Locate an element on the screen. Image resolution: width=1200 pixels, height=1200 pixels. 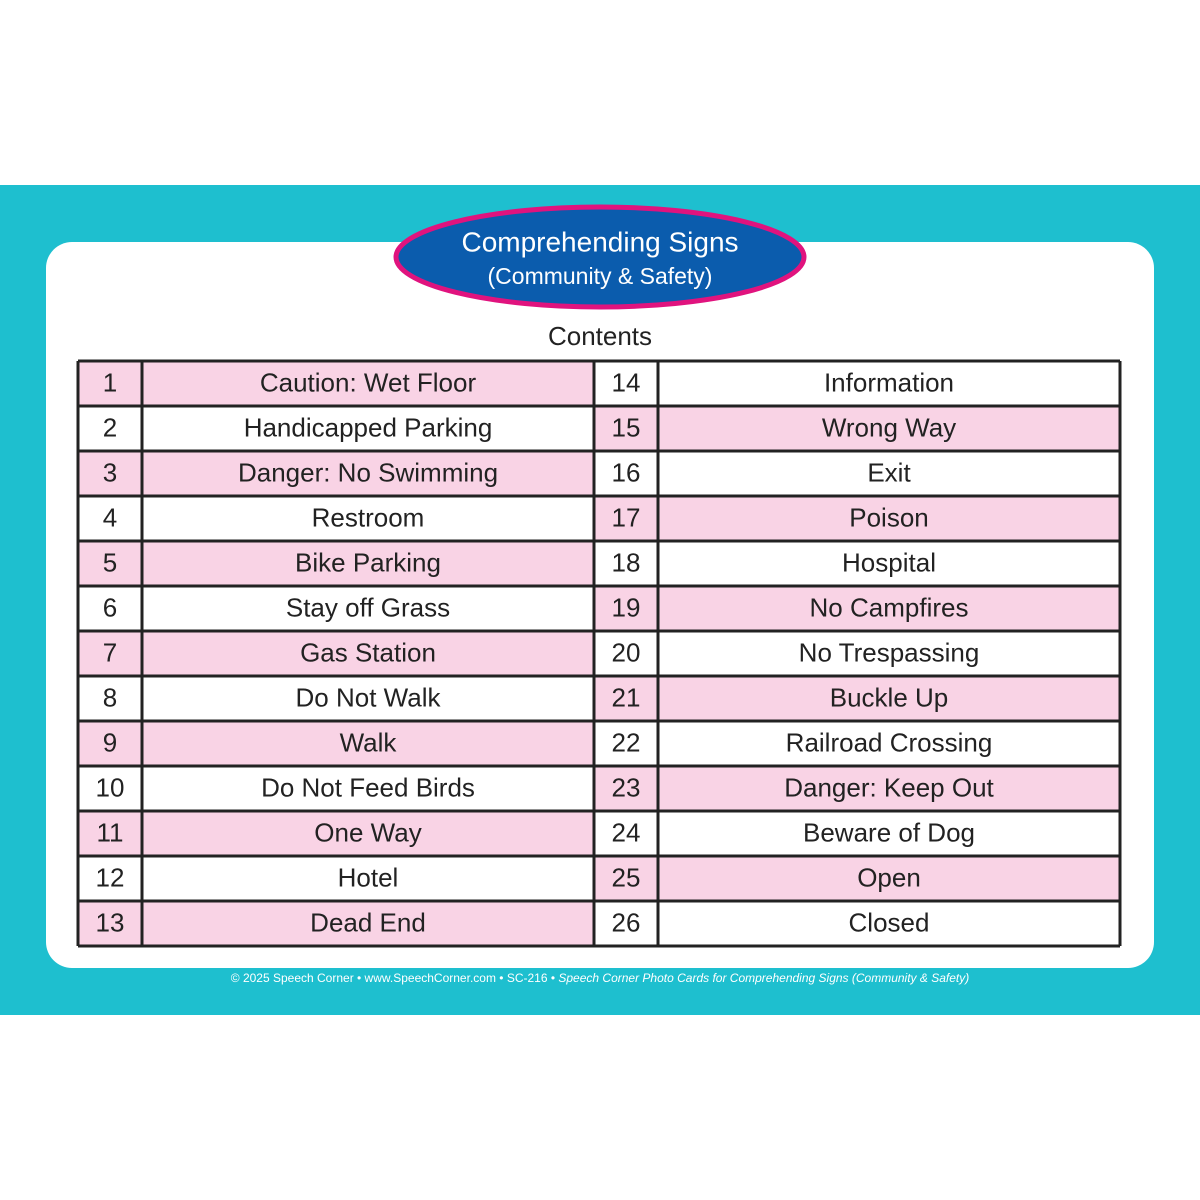
item-label: Handicapped Parking is located at coordinates (368, 427).